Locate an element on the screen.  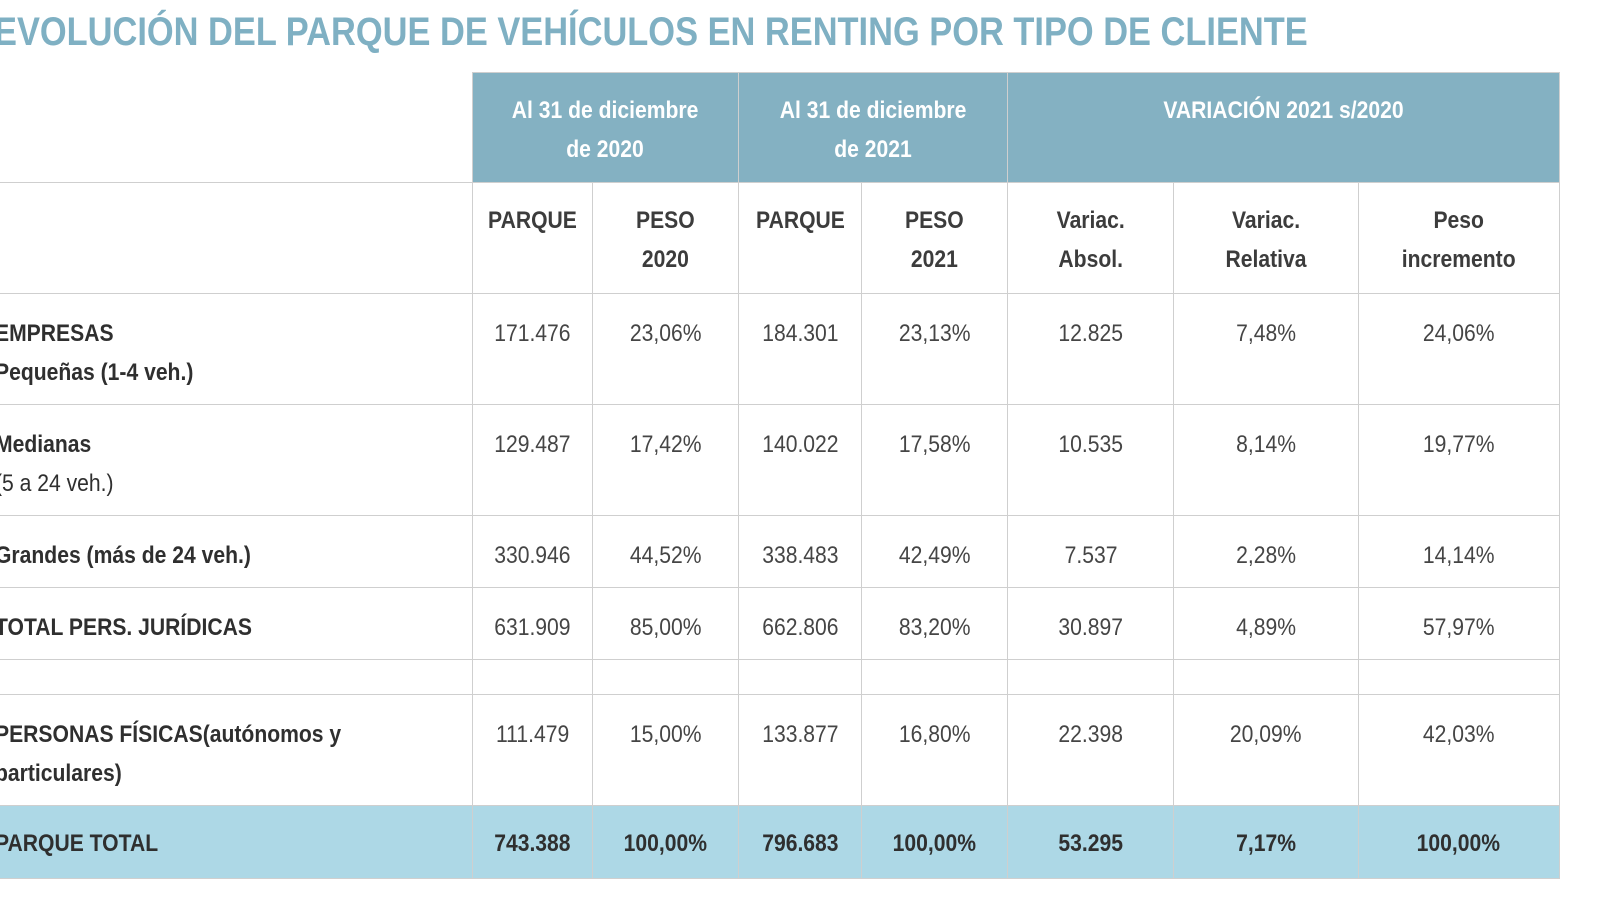
cell: 24,06% is located at coordinates (1459, 349).